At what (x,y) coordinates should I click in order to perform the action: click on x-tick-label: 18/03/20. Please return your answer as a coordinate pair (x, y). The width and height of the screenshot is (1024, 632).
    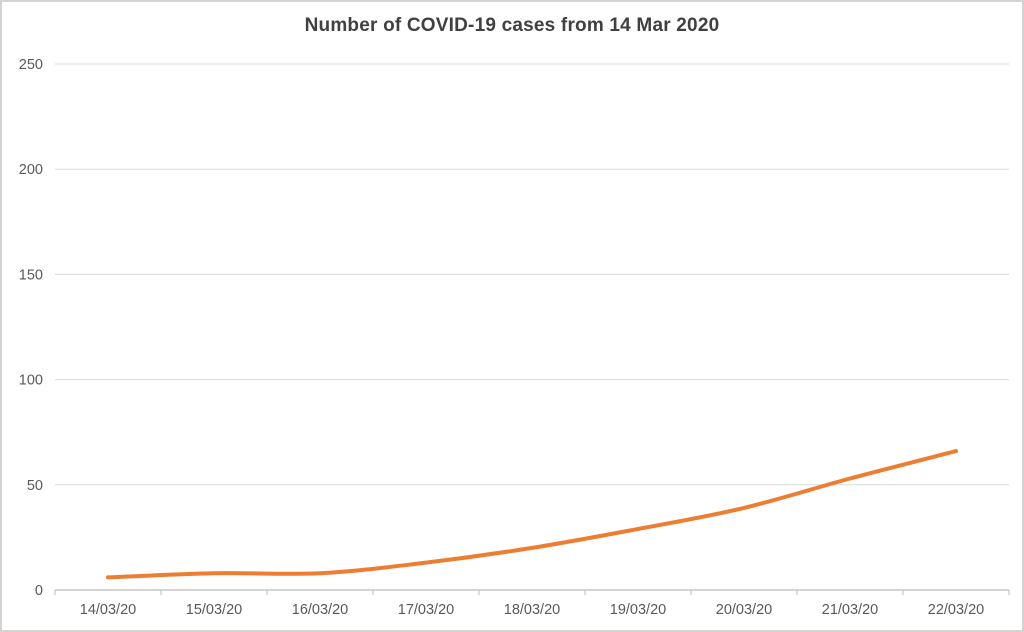
    Looking at the image, I should click on (532, 610).